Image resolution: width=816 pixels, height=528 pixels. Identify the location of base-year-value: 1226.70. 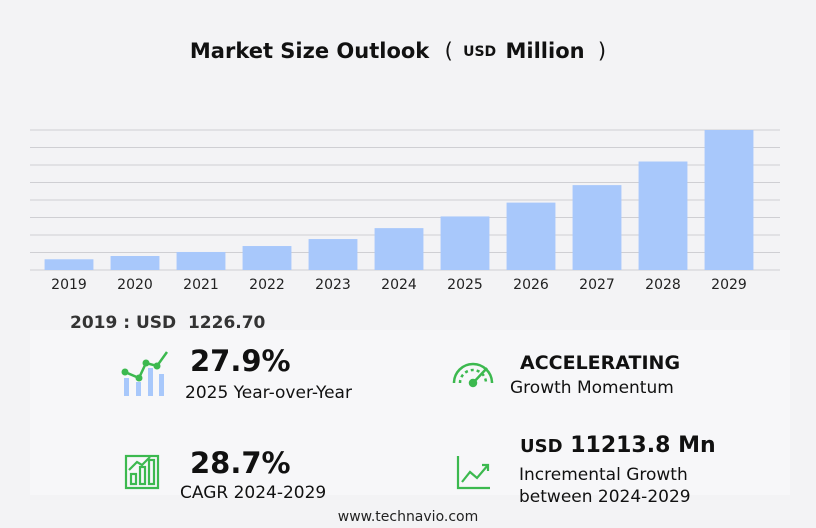
(226, 323).